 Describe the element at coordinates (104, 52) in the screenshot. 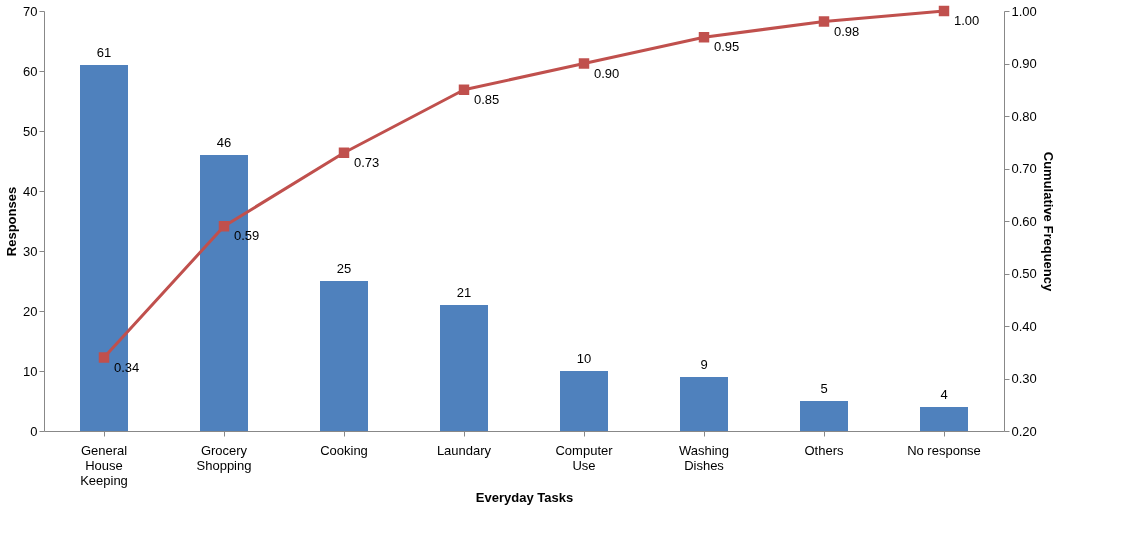

I see `data-label: 61` at that location.